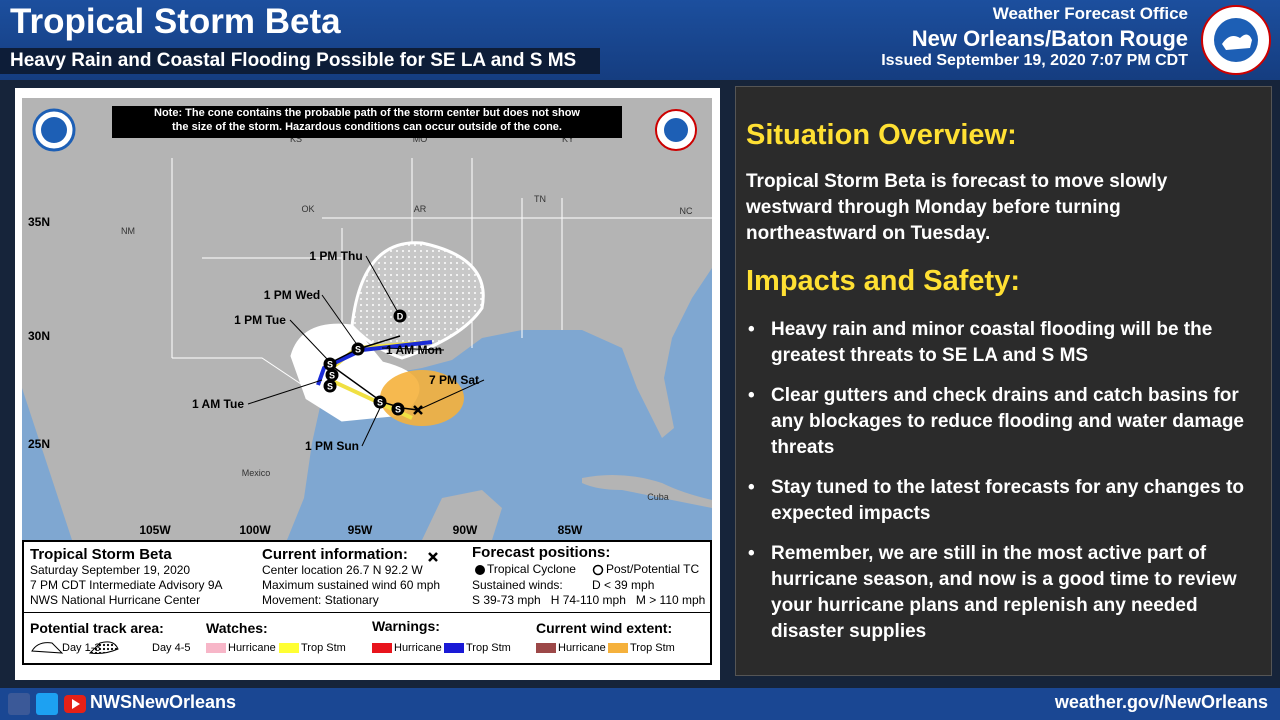  I want to click on storm-warning, so click(374, 363).